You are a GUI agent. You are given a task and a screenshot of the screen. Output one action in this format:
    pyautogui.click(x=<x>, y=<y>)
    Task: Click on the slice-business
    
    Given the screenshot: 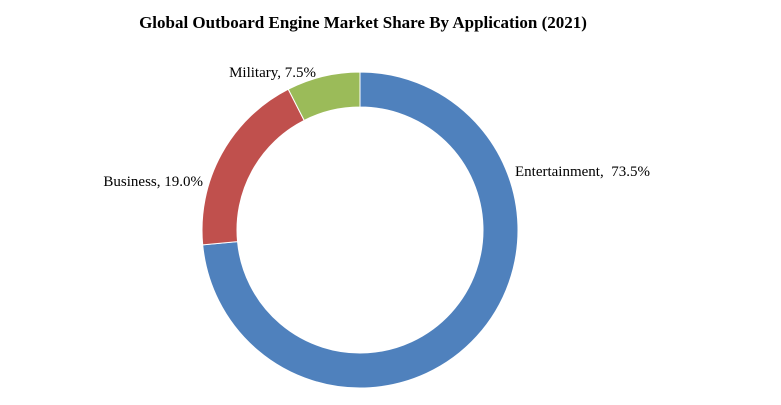 What is the action you would take?
    pyautogui.click(x=253, y=167)
    